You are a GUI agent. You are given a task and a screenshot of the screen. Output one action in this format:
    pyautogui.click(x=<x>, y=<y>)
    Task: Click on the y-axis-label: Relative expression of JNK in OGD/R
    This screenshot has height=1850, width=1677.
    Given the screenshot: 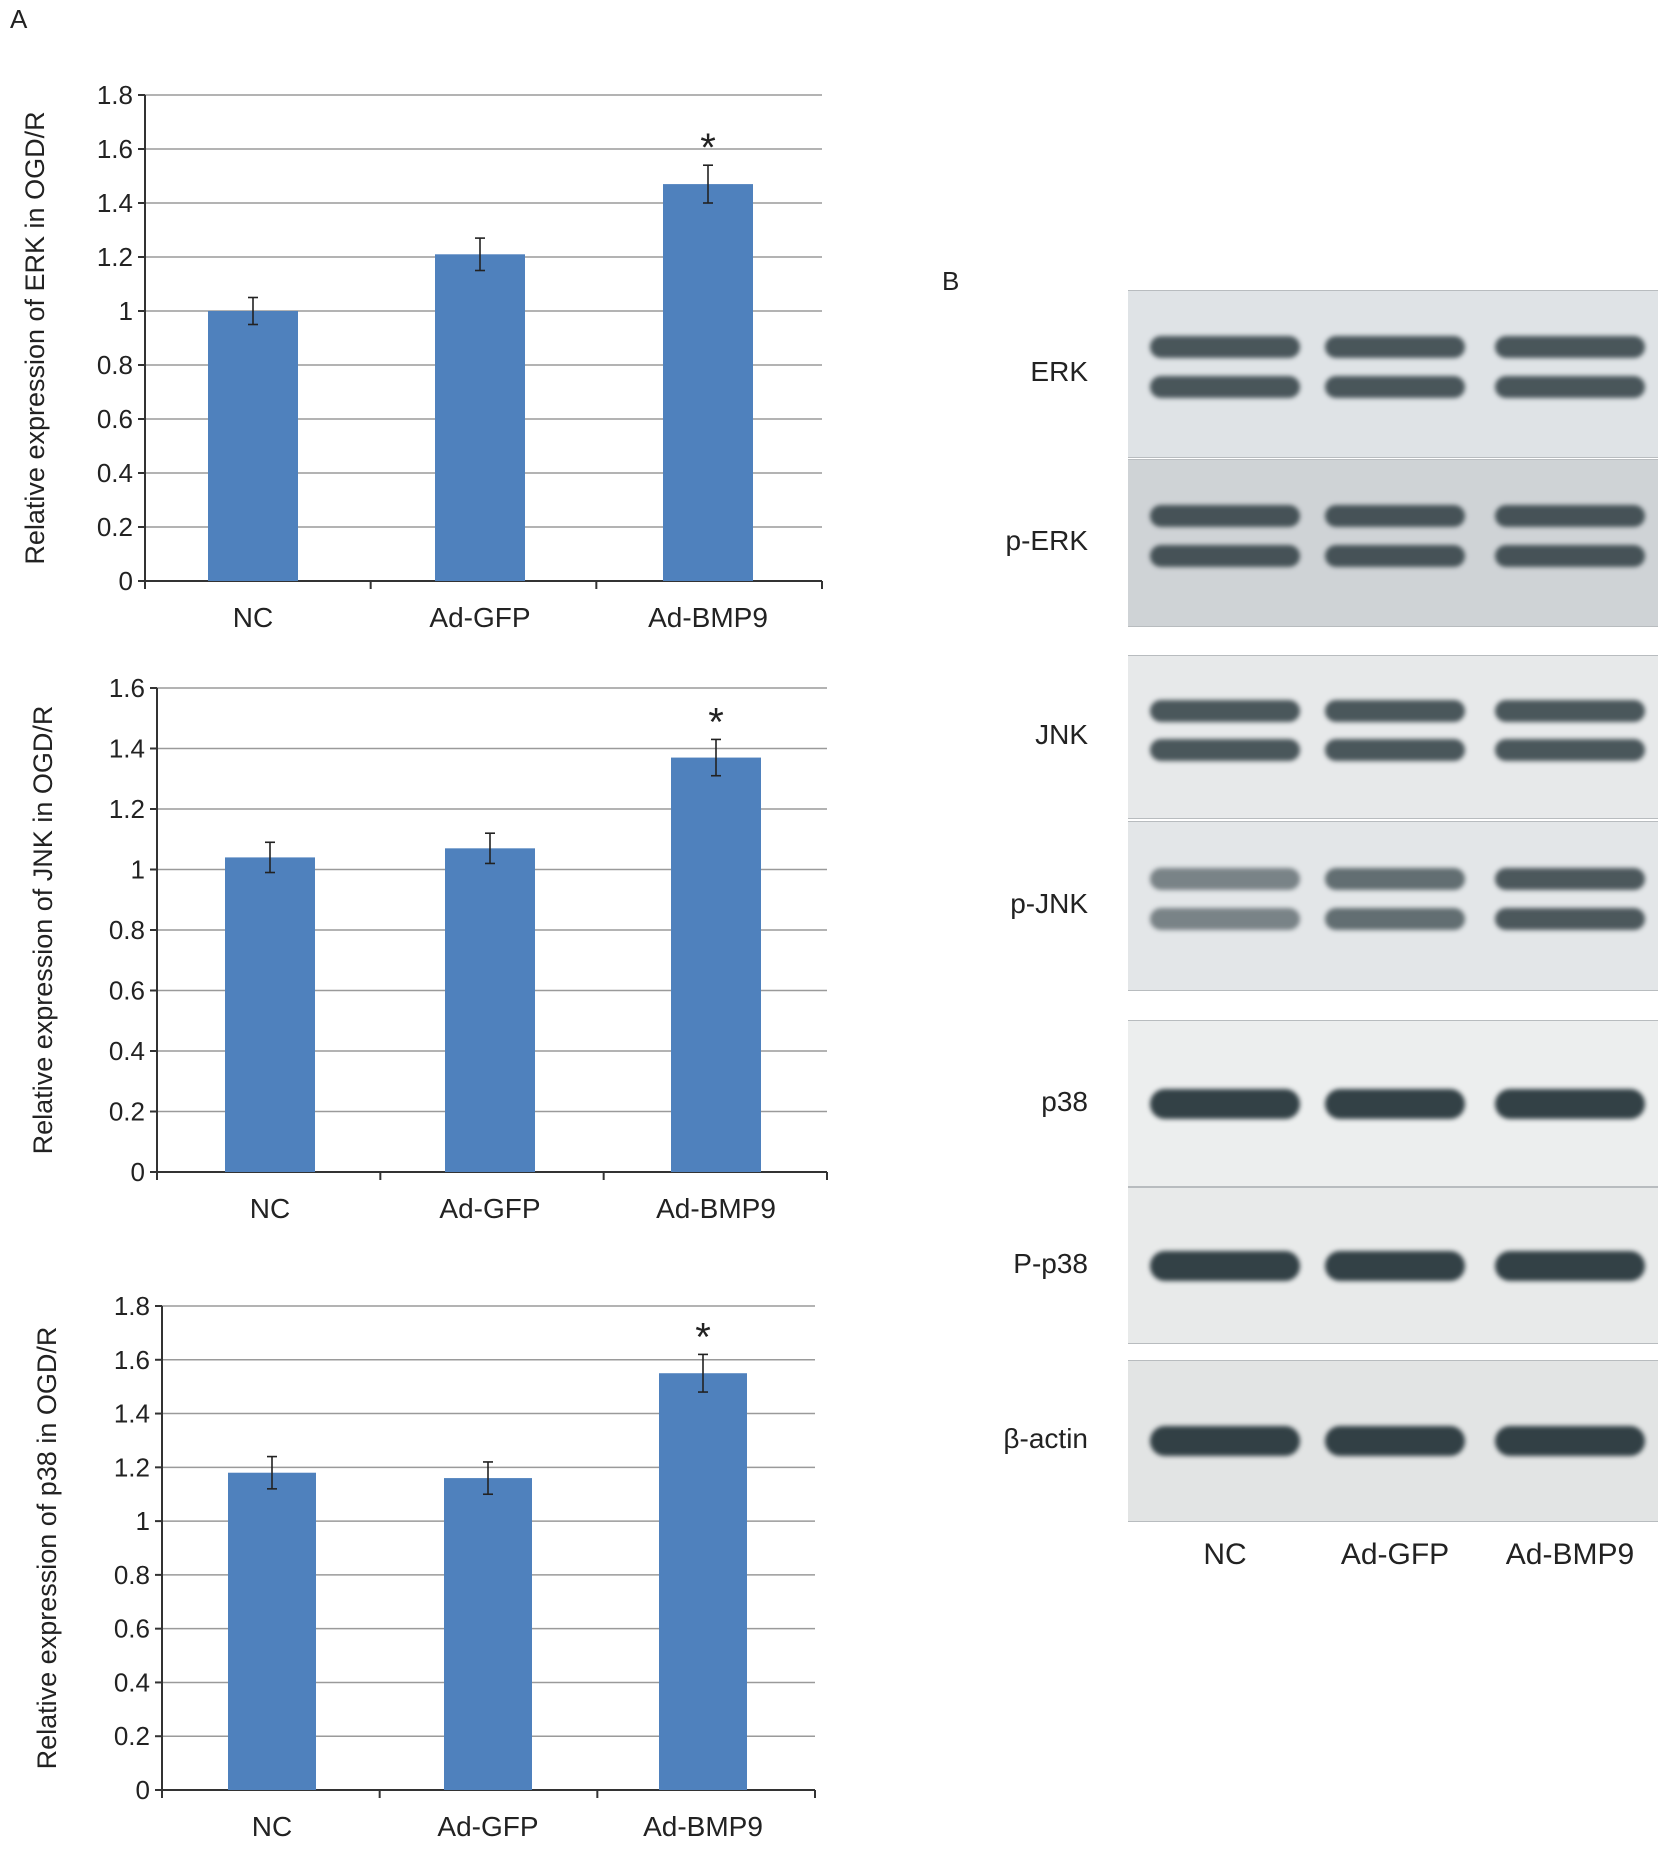 What is the action you would take?
    pyautogui.click(x=43, y=930)
    